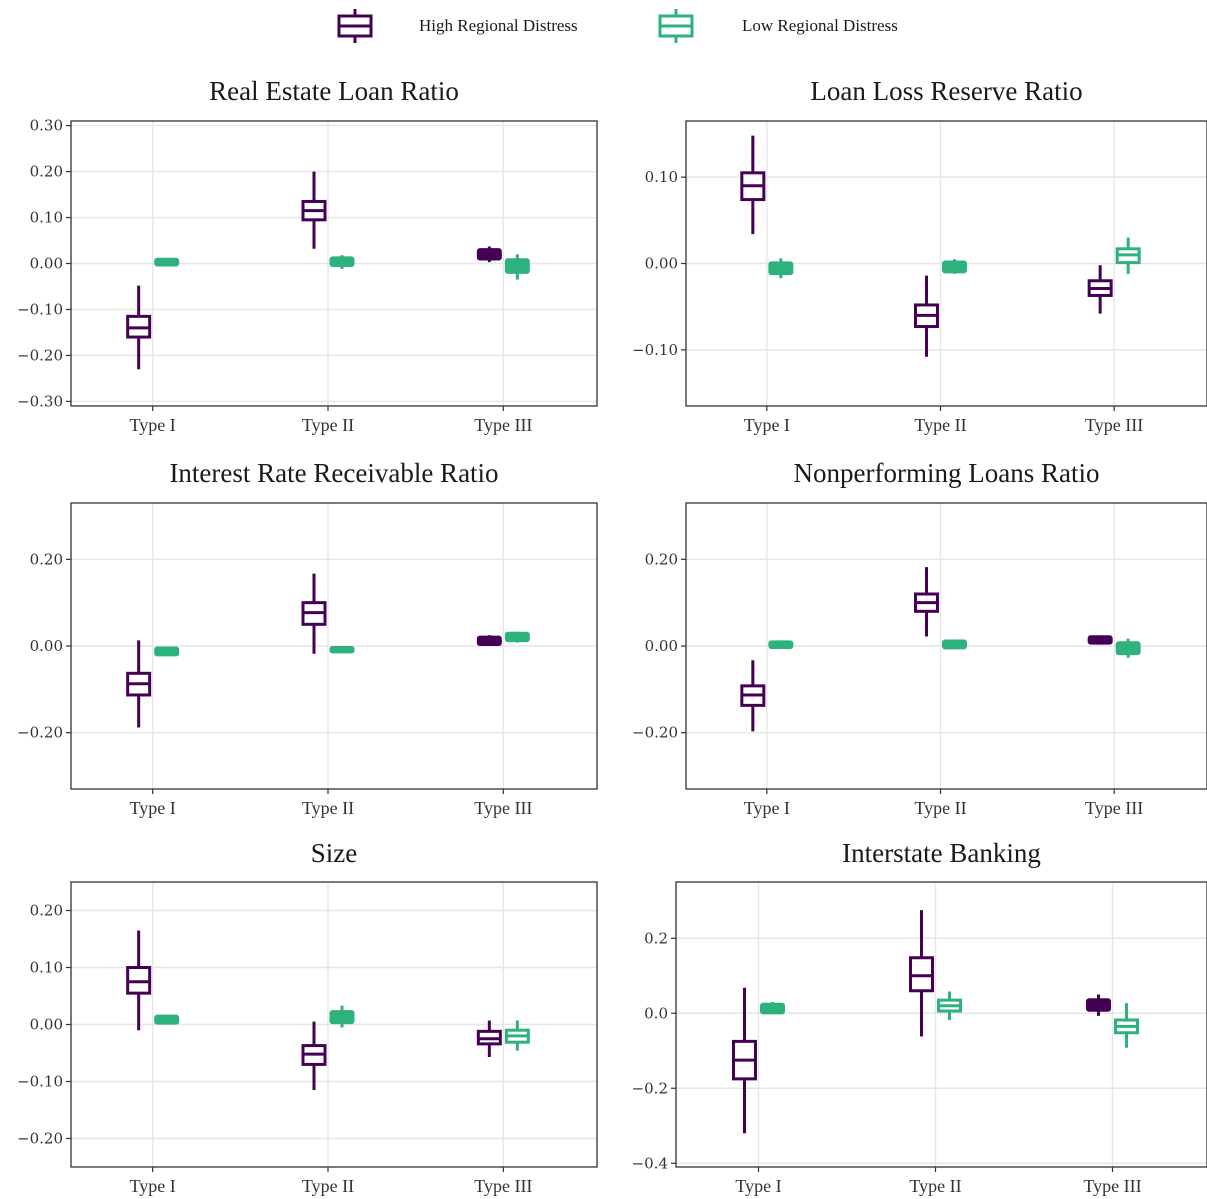 Image resolution: width=1207 pixels, height=1199 pixels. What do you see at coordinates (46, 126) in the screenshot?
I see `y-tick-label: 0.30` at bounding box center [46, 126].